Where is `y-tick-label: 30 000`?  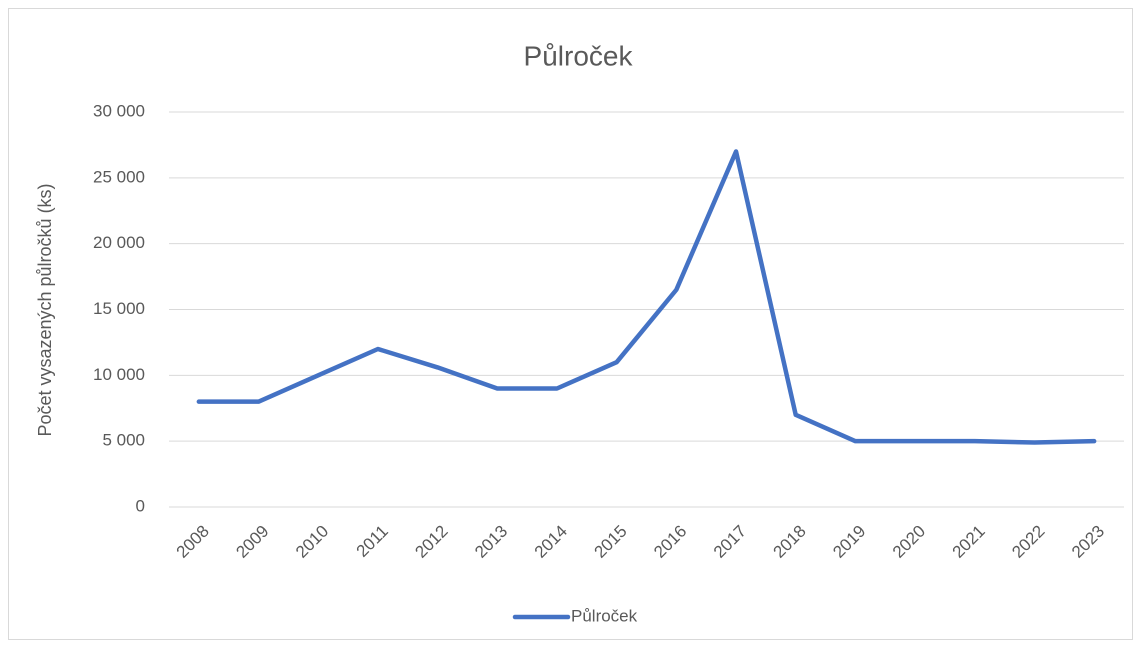
y-tick-label: 30 000 is located at coordinates (119, 110).